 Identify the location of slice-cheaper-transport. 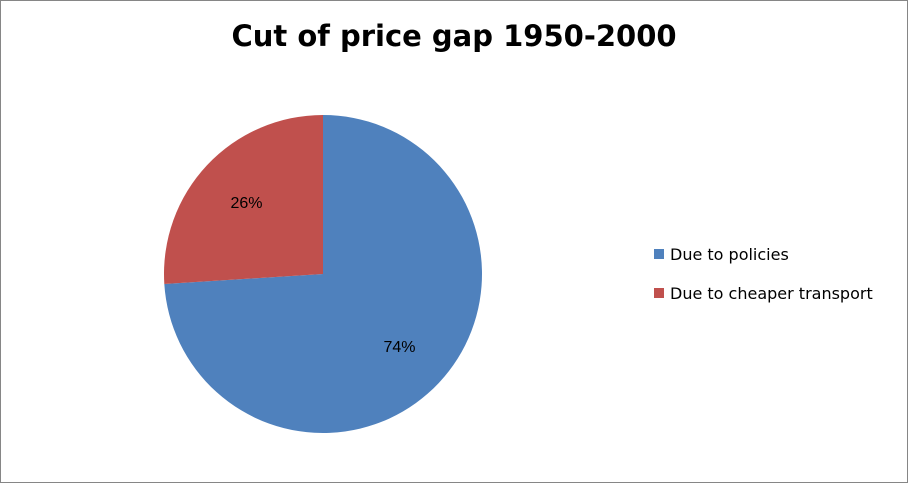
(243, 199).